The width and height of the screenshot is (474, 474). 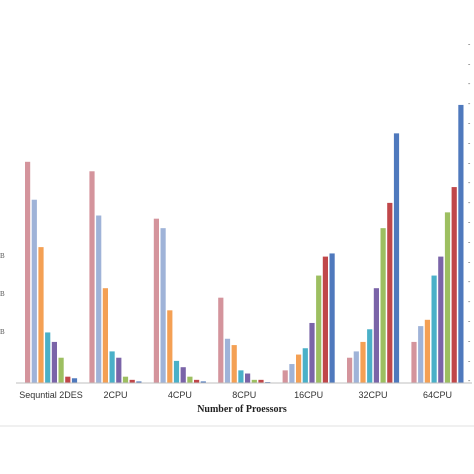 What do you see at coordinates (308, 395) in the screenshot?
I see `x-tick-label: 16CPU` at bounding box center [308, 395].